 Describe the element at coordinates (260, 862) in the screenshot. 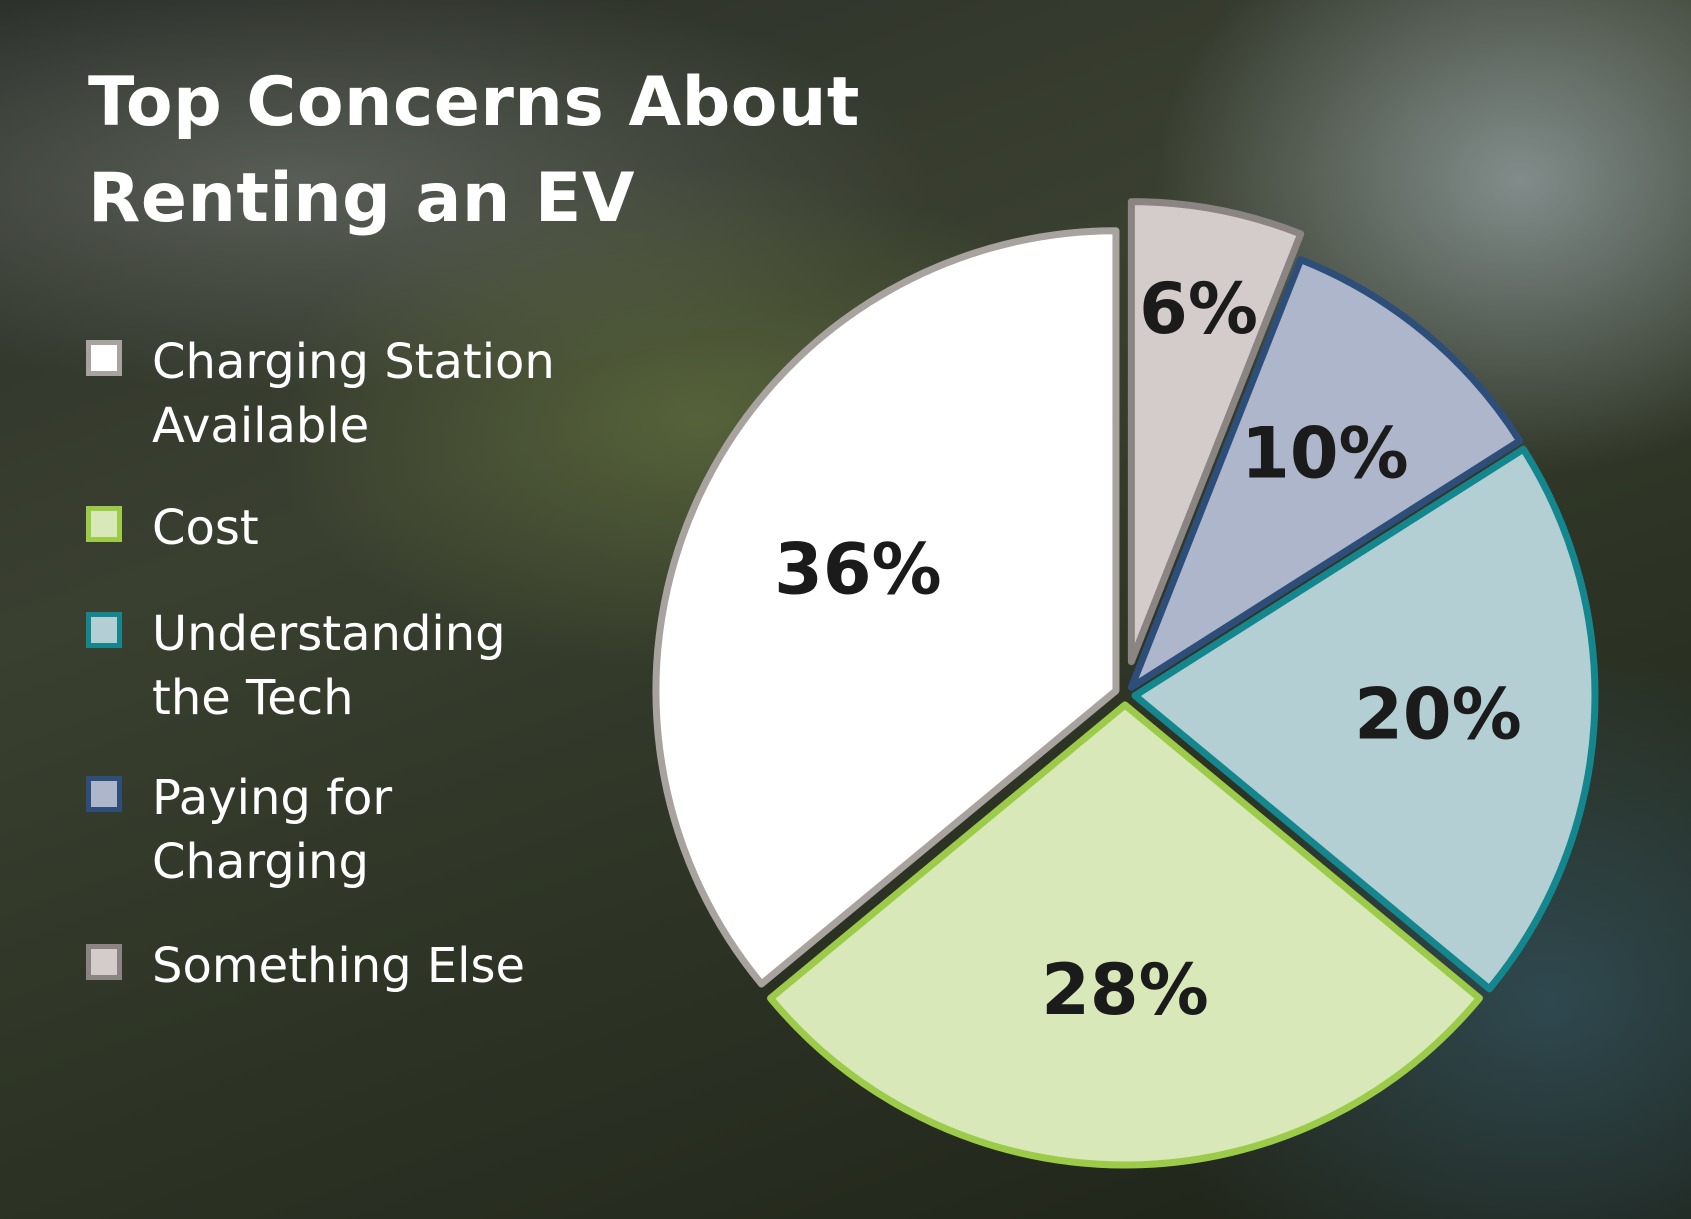

I see `legend-label-line: Charging` at that location.